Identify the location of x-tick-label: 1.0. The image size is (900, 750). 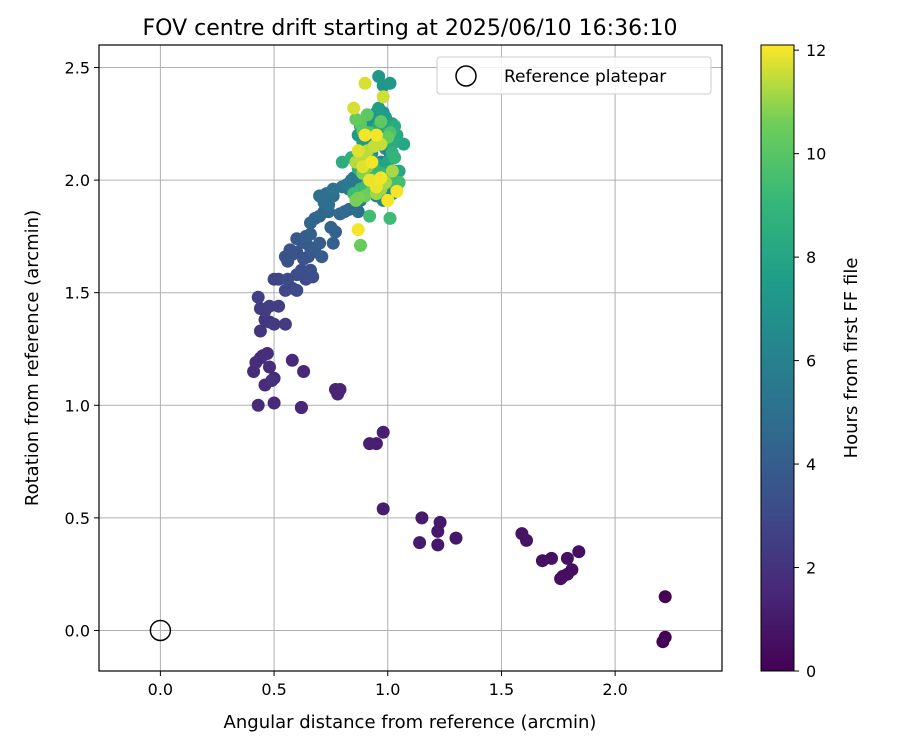
(387, 689).